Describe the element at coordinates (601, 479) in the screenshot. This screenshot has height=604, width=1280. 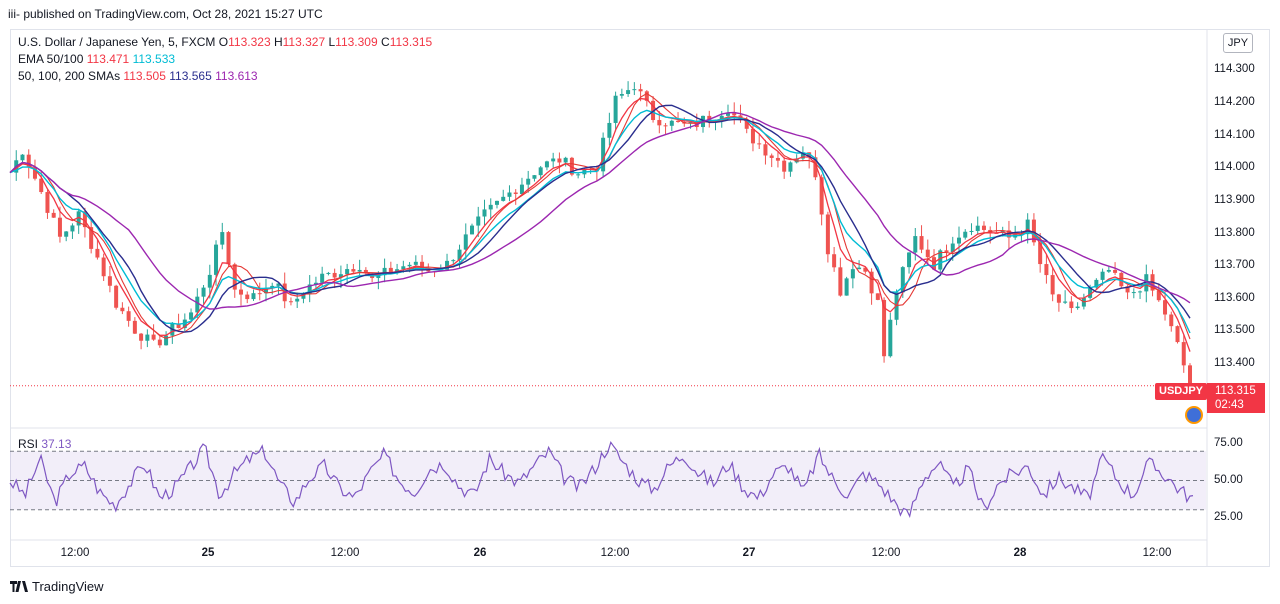
I see `rsi-line` at that location.